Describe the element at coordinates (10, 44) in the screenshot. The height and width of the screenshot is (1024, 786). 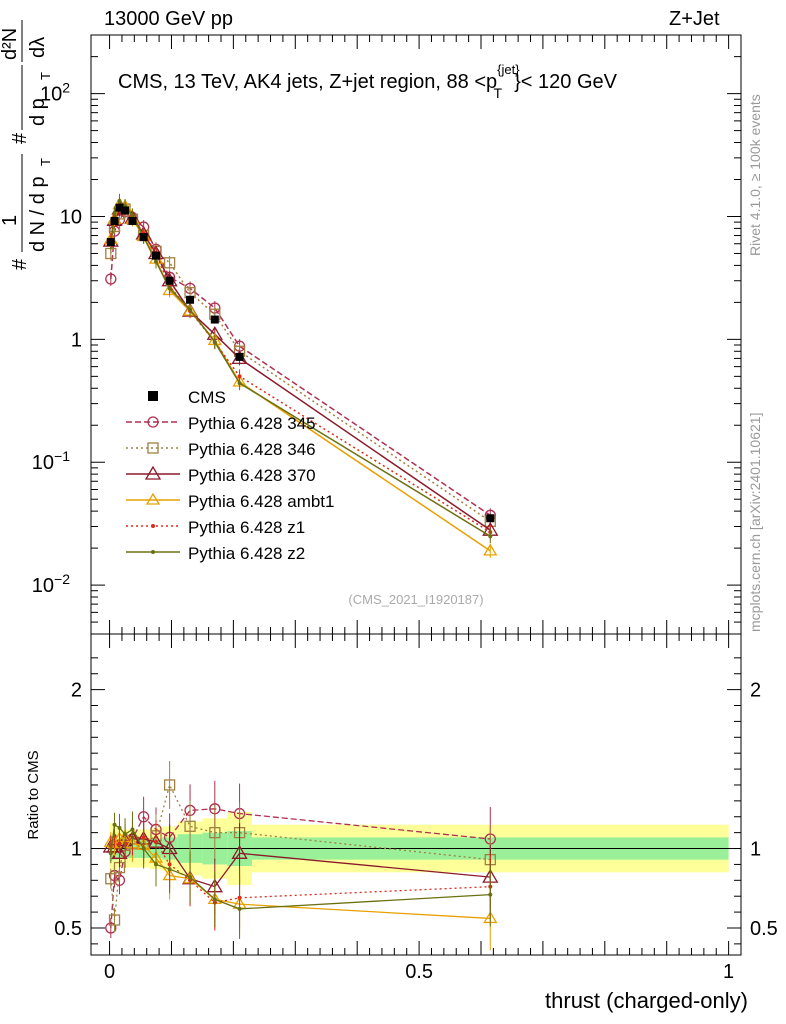
I see `y-label-part: d²N` at that location.